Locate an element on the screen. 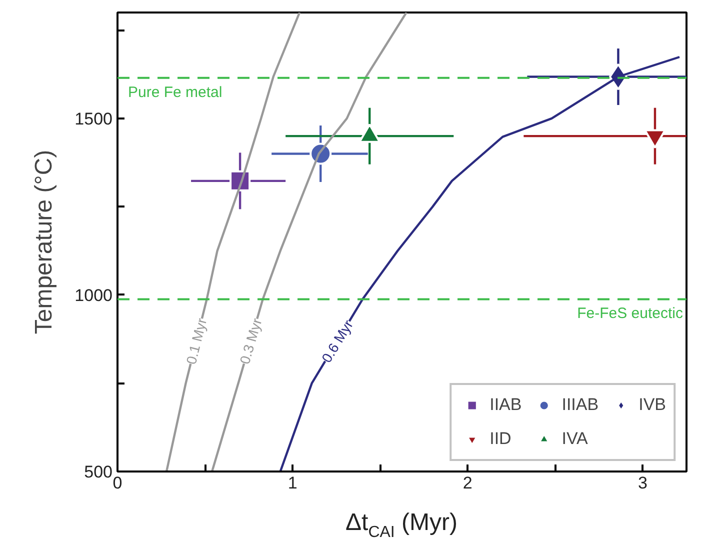 The image size is (701, 540). legend-label: IID is located at coordinates (501, 439).